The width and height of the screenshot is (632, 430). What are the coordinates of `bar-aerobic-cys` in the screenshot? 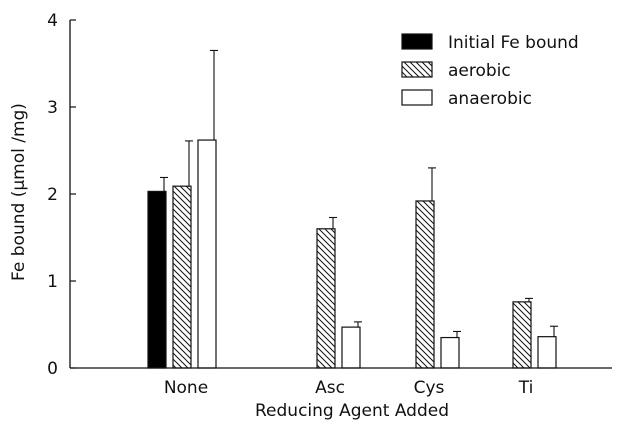 It's located at (425, 284).